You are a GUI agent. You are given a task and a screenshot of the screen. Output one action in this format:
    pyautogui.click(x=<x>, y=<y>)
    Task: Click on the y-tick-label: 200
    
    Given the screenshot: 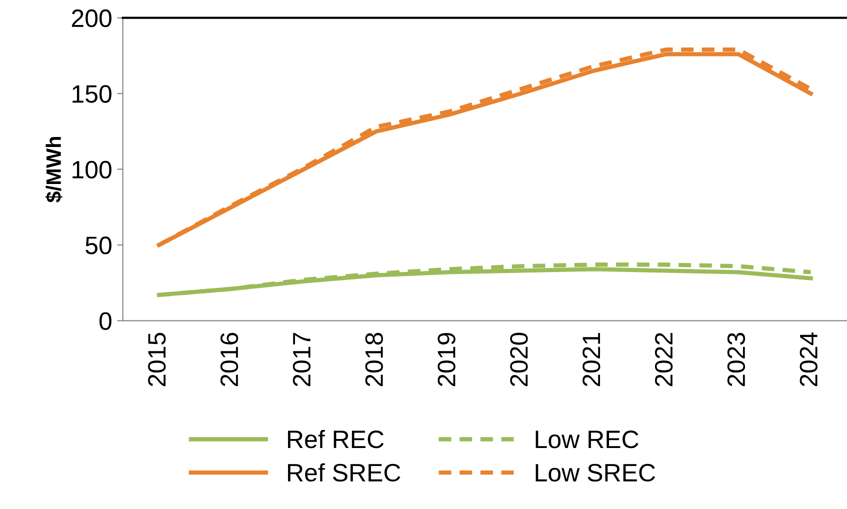 What is the action you would take?
    pyautogui.click(x=92, y=18)
    